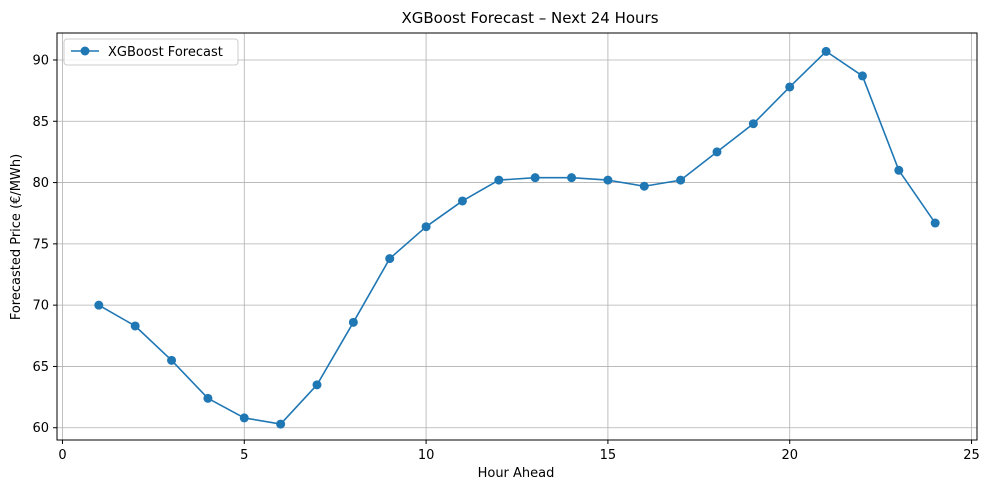 The width and height of the screenshot is (989, 490). What do you see at coordinates (40, 244) in the screenshot?
I see `y-tick-label: 75` at bounding box center [40, 244].